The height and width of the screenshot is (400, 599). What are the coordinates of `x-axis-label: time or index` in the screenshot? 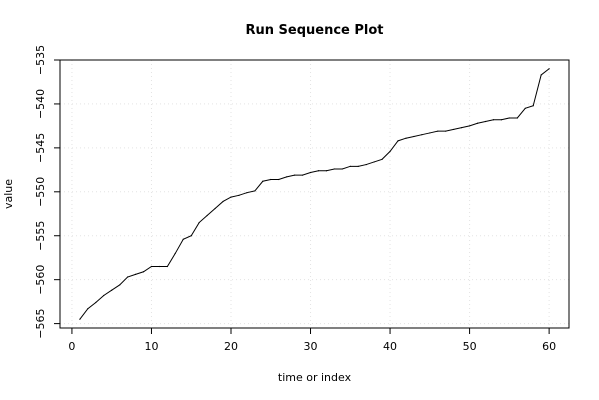 It's located at (315, 377).